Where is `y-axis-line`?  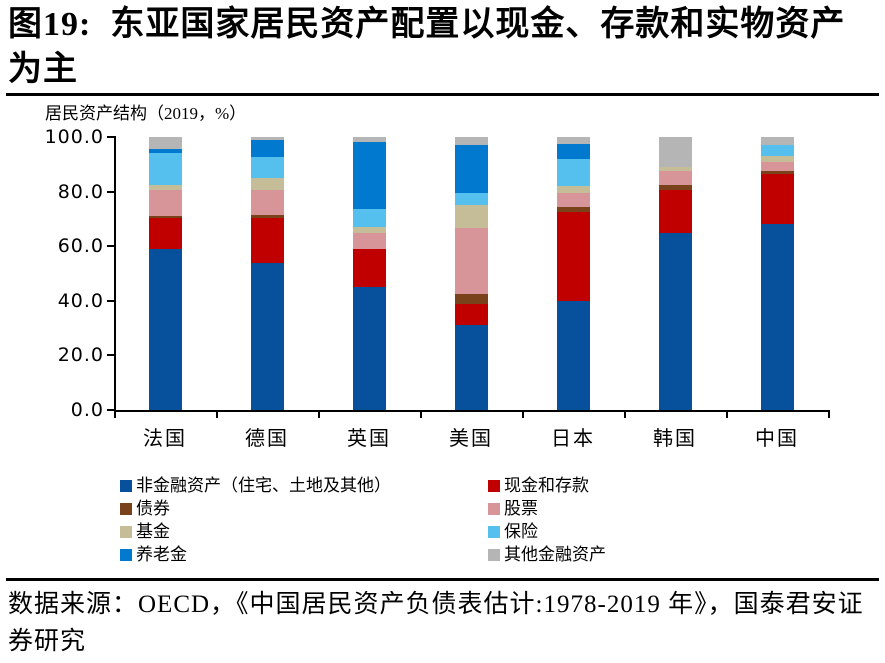 y-axis-line is located at coordinates (115, 274).